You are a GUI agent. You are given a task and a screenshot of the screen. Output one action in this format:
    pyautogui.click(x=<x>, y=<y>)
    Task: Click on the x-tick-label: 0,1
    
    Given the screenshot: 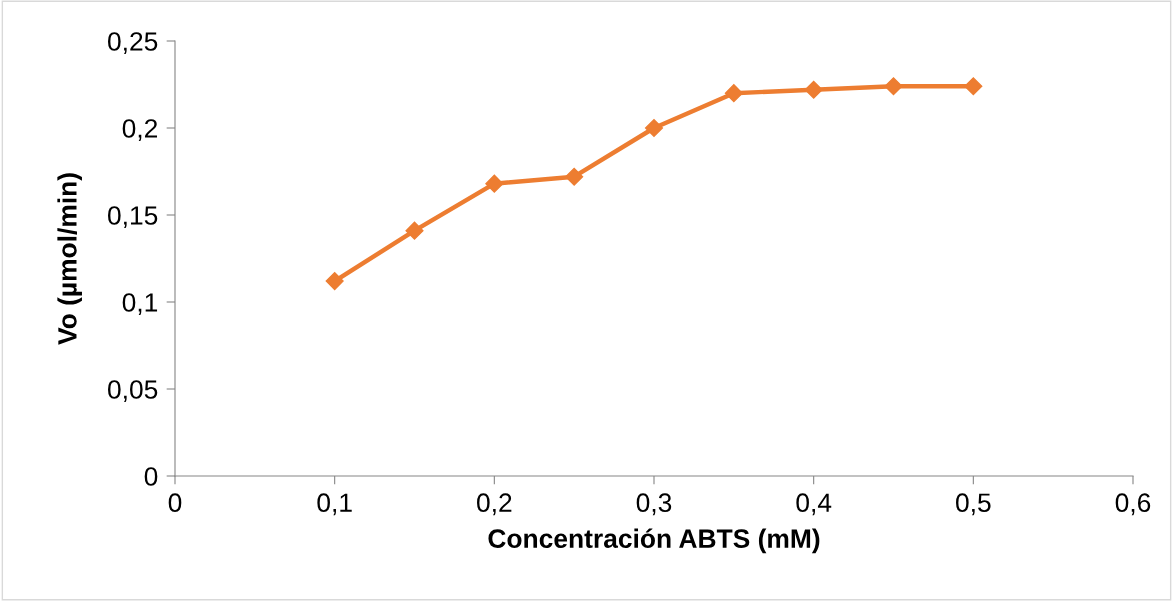 What is the action you would take?
    pyautogui.click(x=334, y=504)
    